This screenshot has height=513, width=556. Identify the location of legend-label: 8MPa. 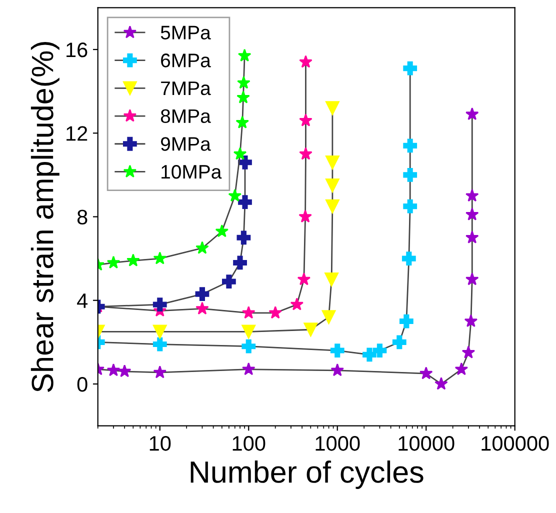
(185, 116).